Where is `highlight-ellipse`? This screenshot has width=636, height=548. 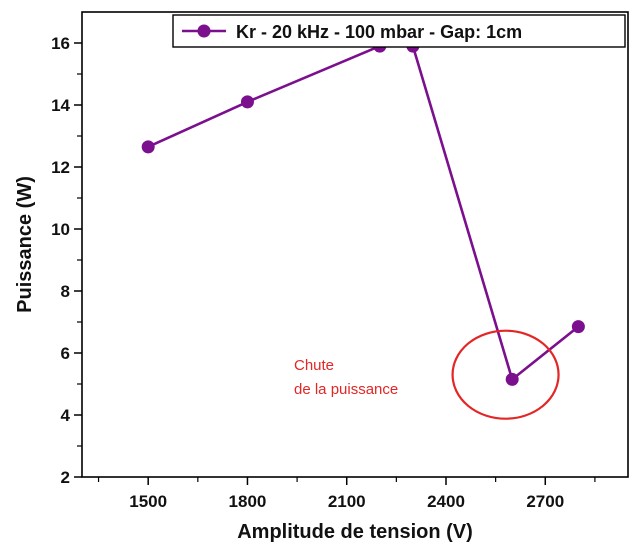
highlight-ellipse is located at coordinates (505, 374).